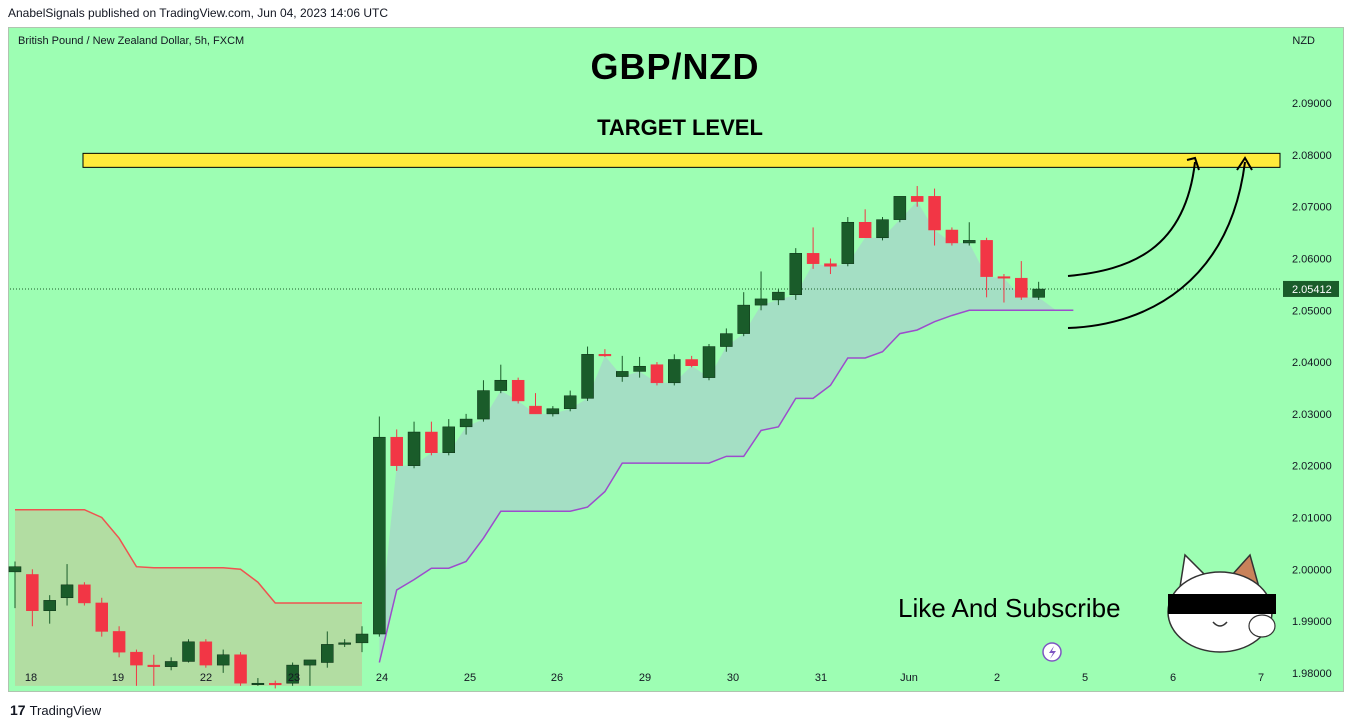 This screenshot has height=727, width=1354. Describe the element at coordinates (1312, 467) in the screenshot. I see `y-tick-label: 2.02000` at that location.